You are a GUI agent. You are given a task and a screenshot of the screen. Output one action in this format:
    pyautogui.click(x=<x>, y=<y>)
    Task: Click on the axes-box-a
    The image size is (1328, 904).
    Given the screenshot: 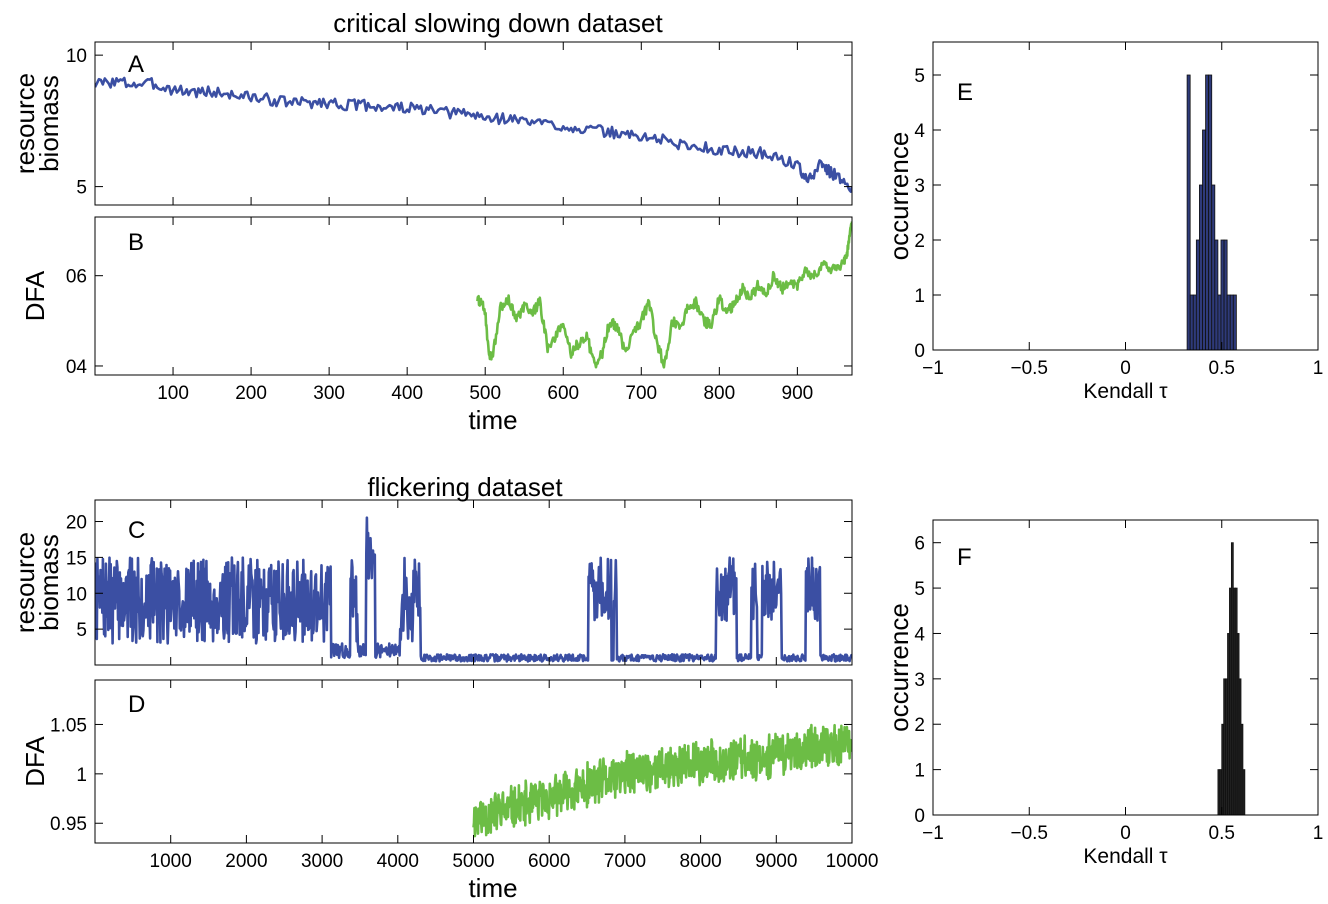 What is the action you would take?
    pyautogui.click(x=473, y=123)
    